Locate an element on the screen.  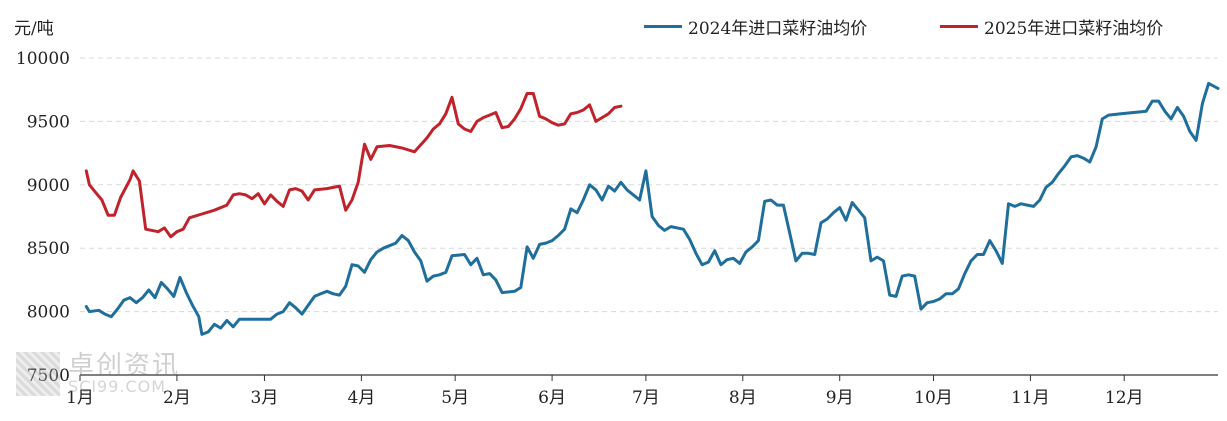
y-tick-label: 10000 is located at coordinates (43, 59).